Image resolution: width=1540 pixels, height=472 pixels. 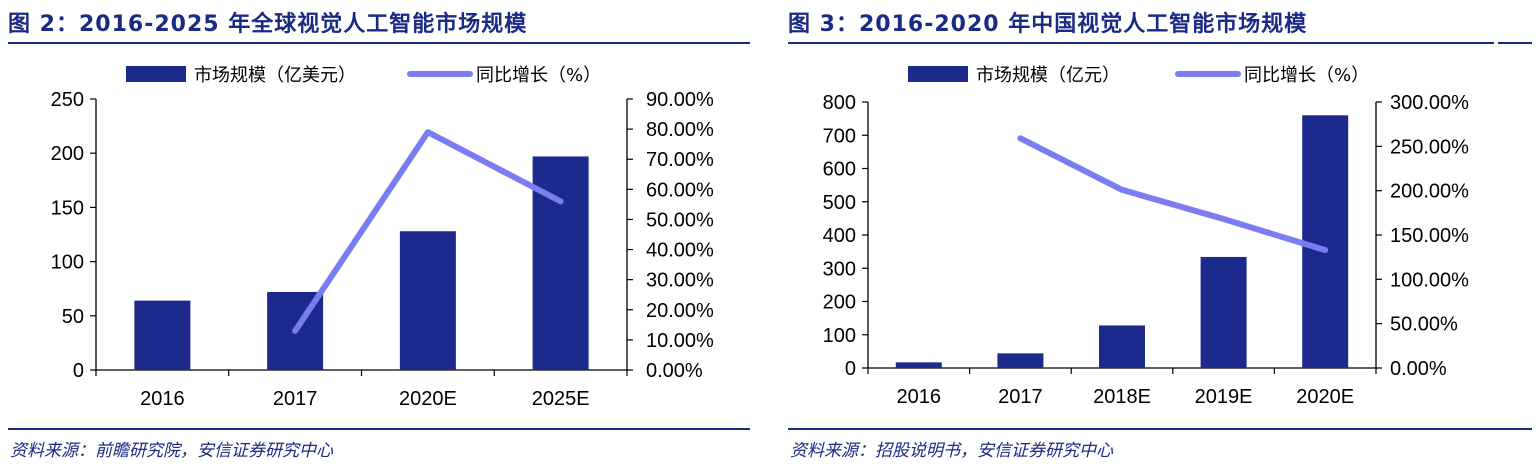 I want to click on y-tick-label: 300, so click(x=839, y=269).